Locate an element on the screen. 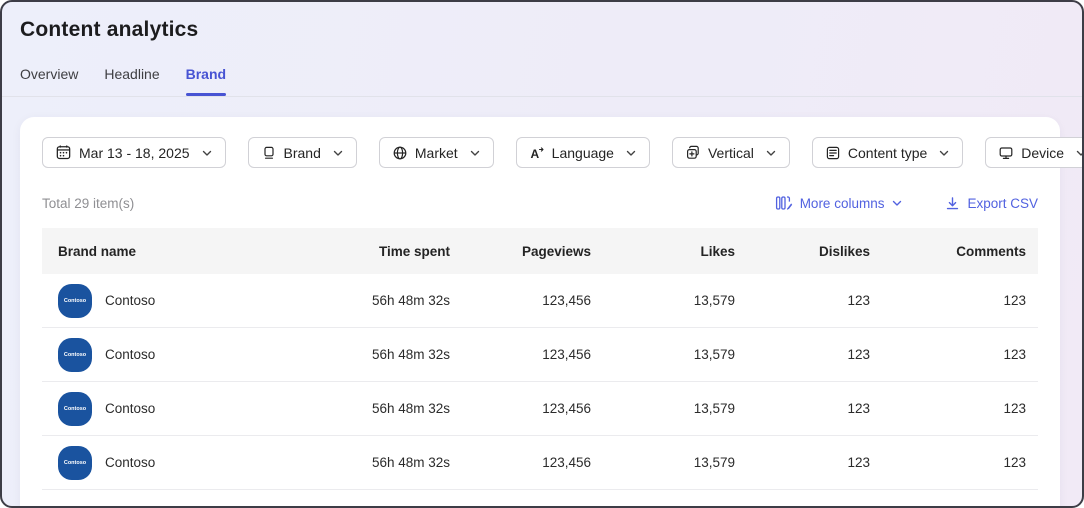 The image size is (1084, 508). column-edit-icon is located at coordinates (784, 203).